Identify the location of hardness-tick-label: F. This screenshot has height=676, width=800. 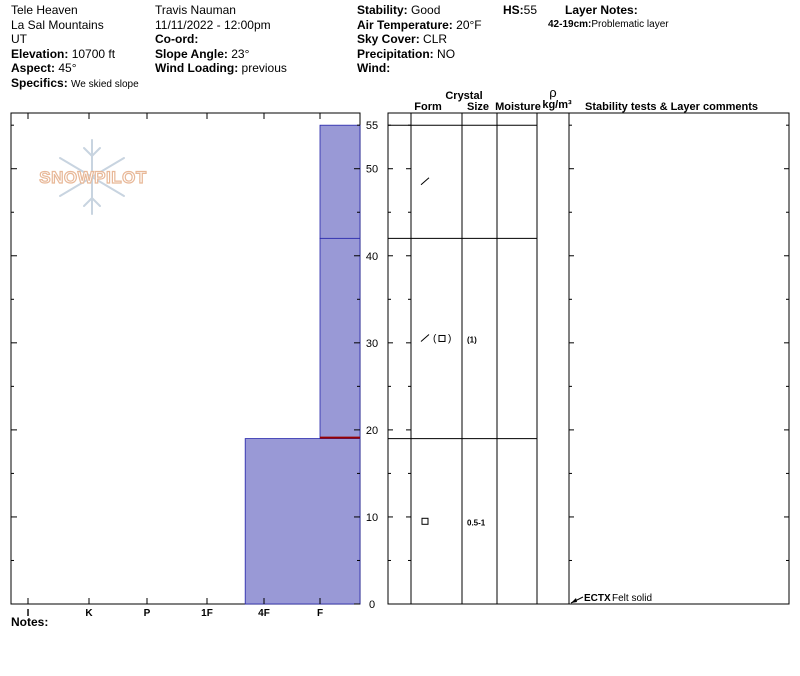
(320, 613).